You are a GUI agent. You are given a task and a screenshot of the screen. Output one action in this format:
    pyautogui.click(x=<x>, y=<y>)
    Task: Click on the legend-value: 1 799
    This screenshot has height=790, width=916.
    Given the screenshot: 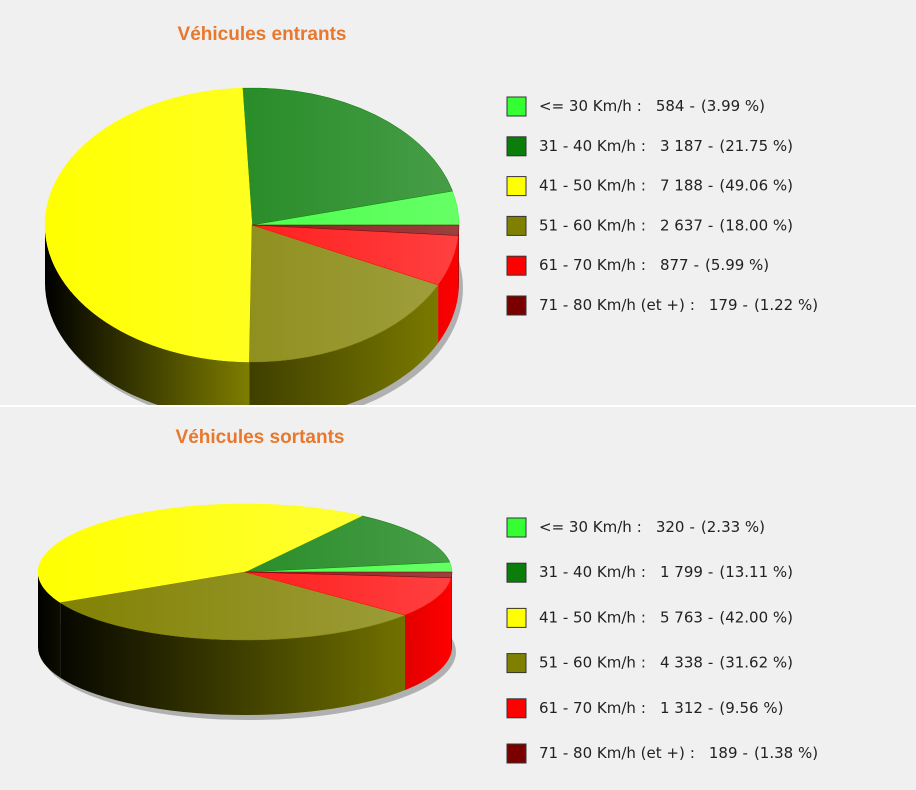 What is the action you would take?
    pyautogui.click(x=681, y=572)
    